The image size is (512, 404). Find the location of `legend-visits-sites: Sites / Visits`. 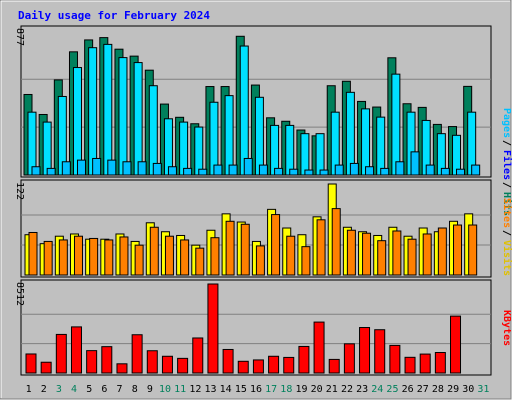

legend-visits-sites: Sites / Visits is located at coordinates (506, 237).